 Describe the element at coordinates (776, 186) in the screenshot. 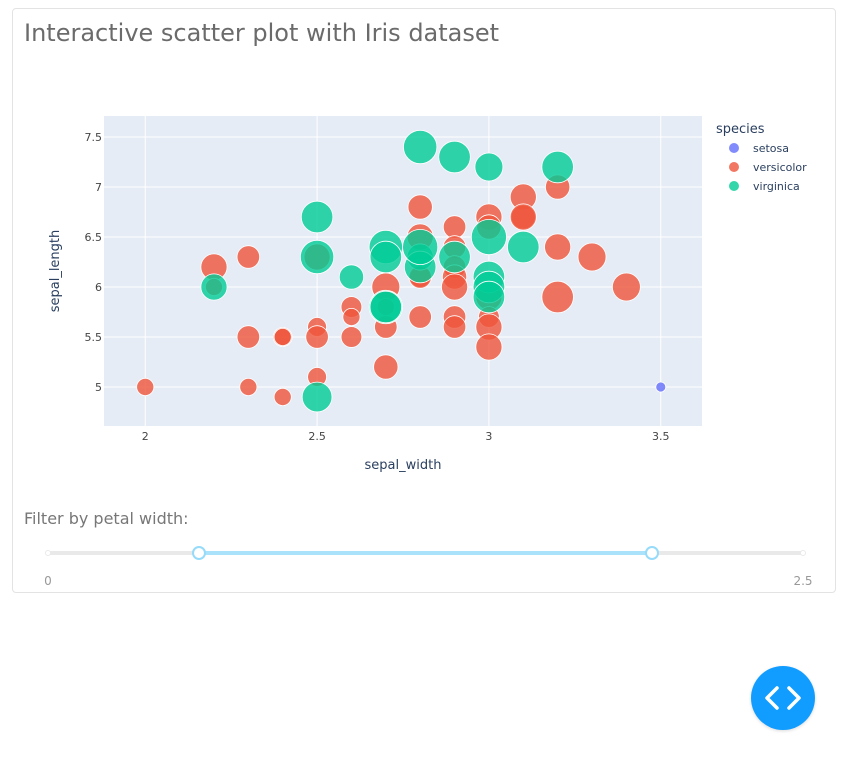

I see `legend-label: virginica` at that location.